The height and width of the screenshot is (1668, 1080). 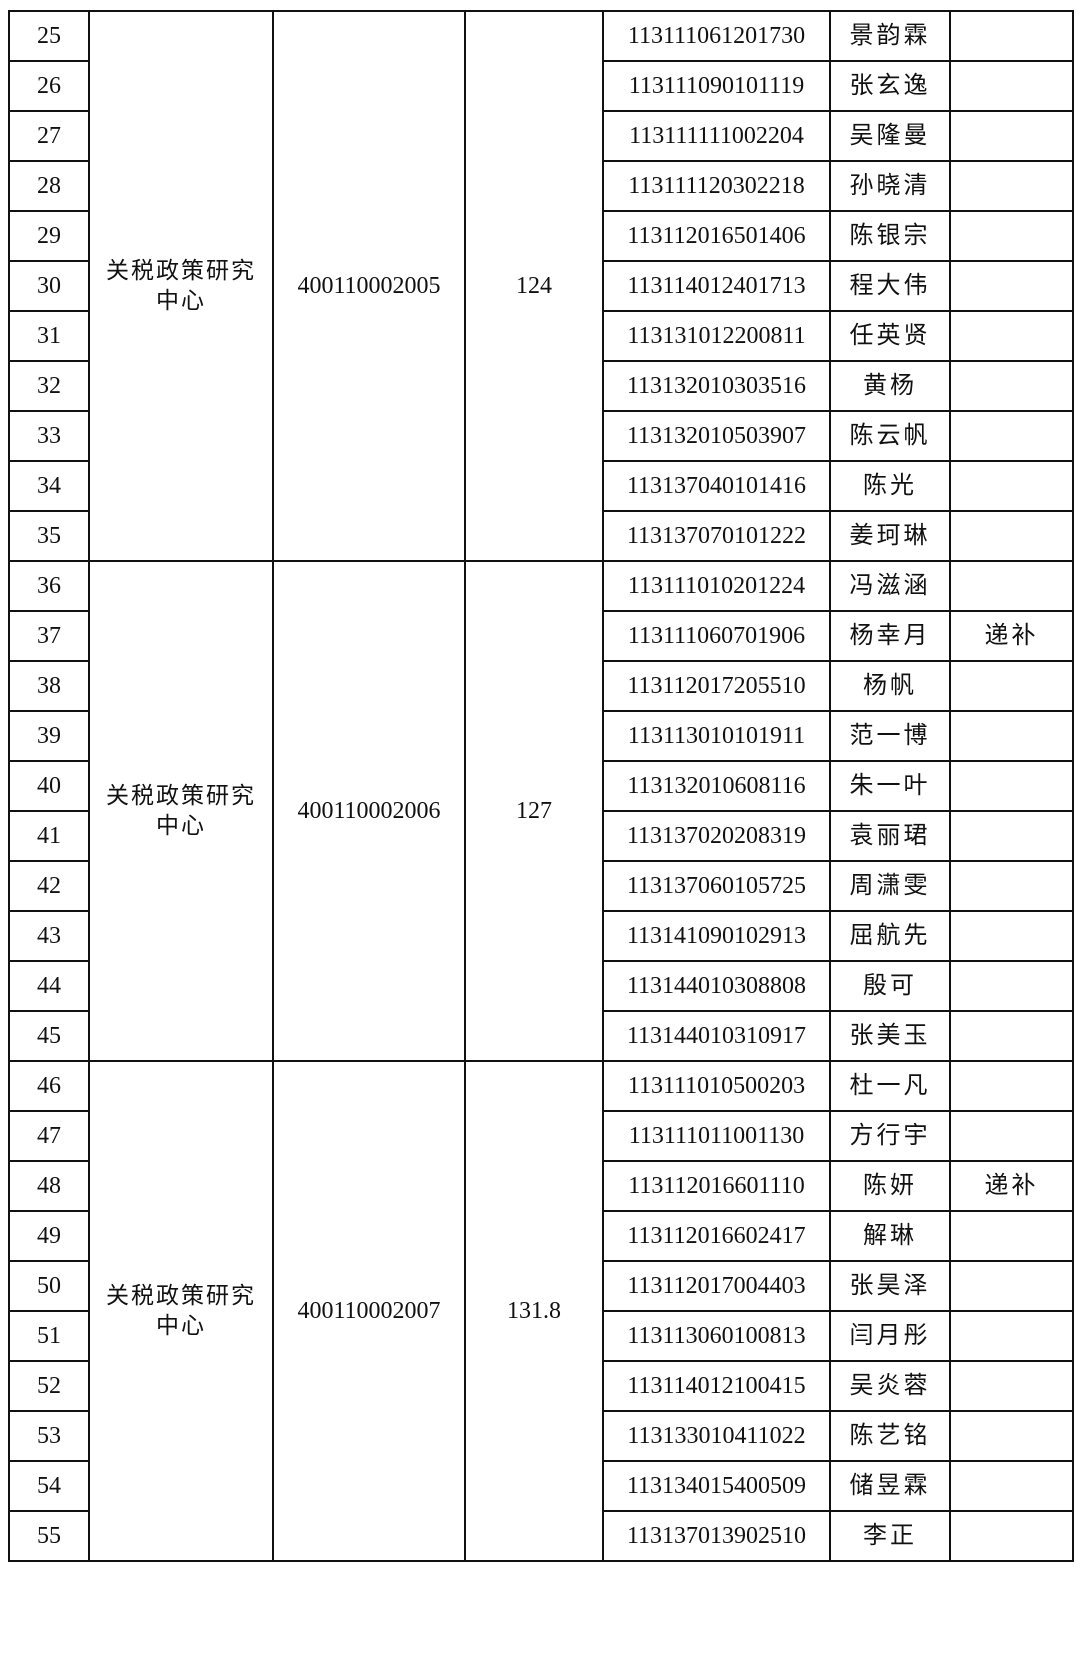 What do you see at coordinates (49, 1036) in the screenshot?
I see `row-number: 45` at bounding box center [49, 1036].